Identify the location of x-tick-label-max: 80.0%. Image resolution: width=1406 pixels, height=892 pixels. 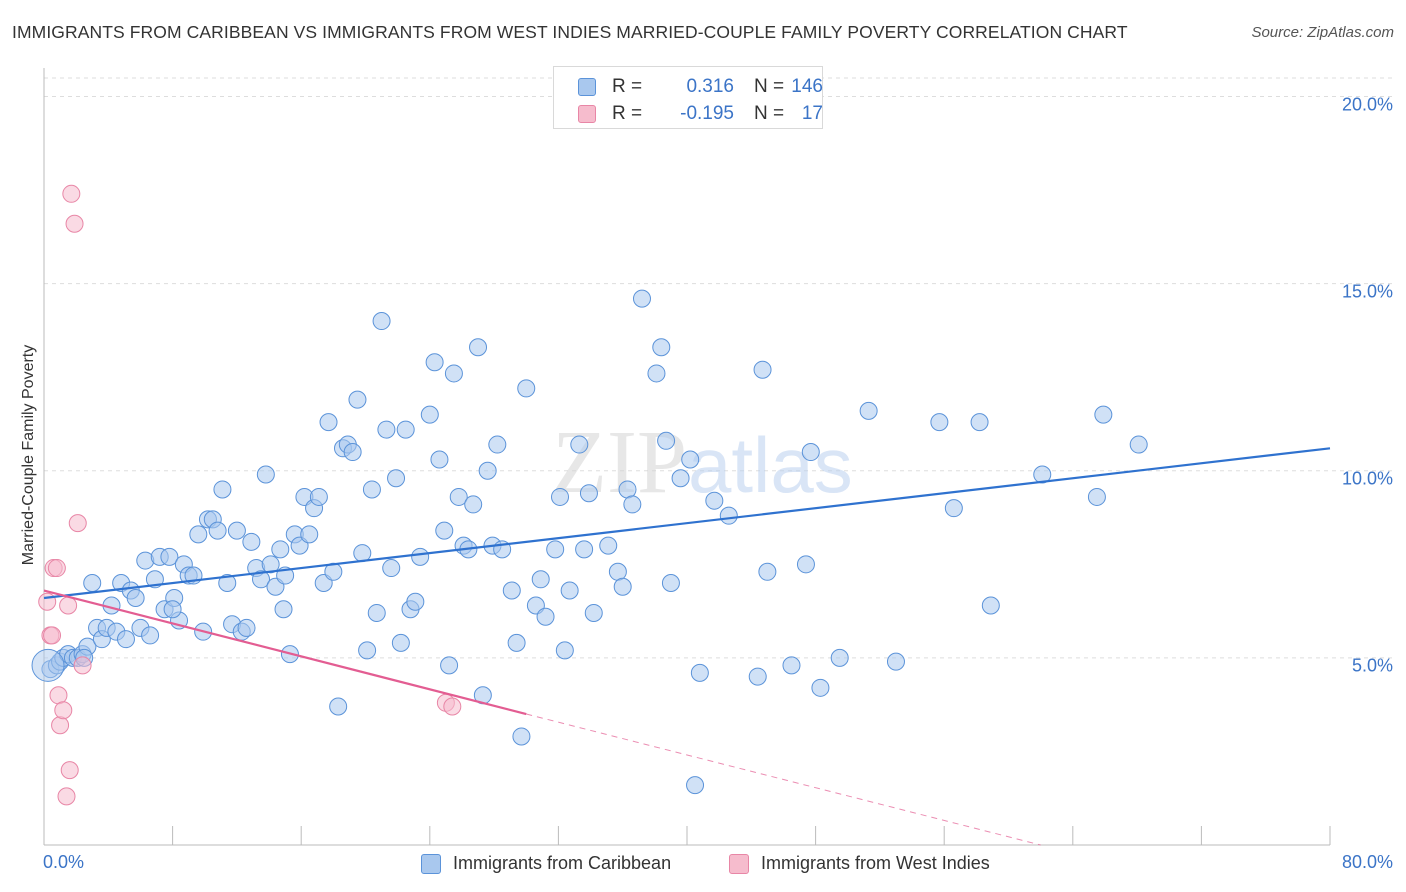
(1367, 862).